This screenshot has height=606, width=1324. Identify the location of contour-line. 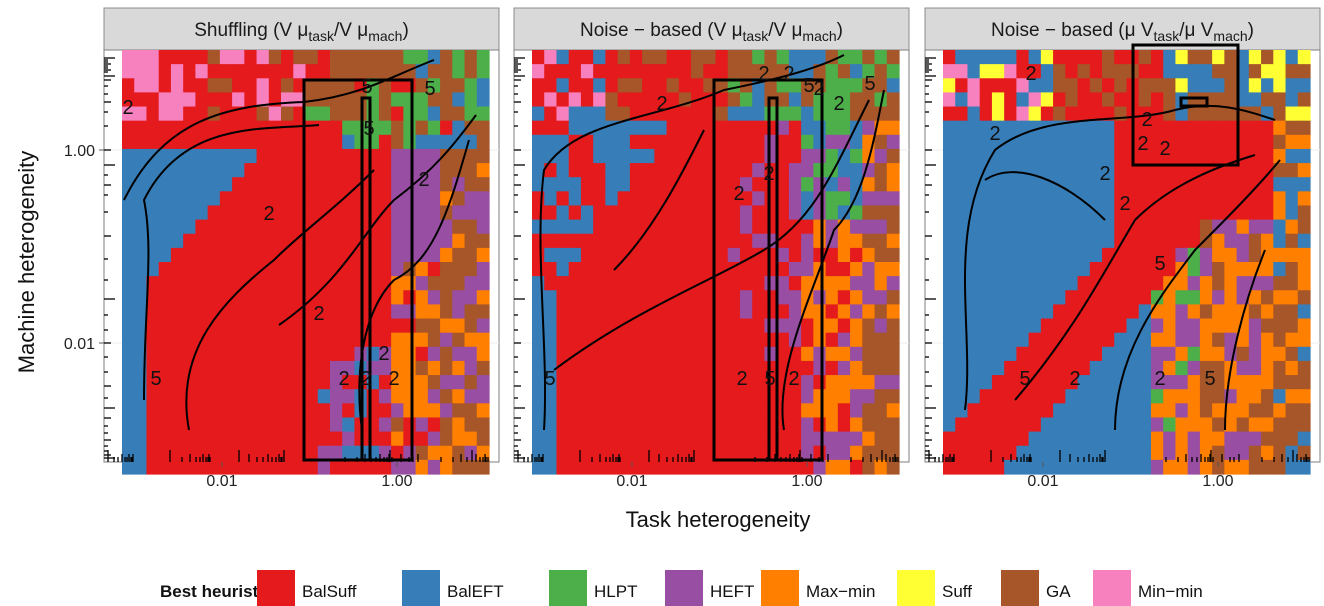
(279, 130).